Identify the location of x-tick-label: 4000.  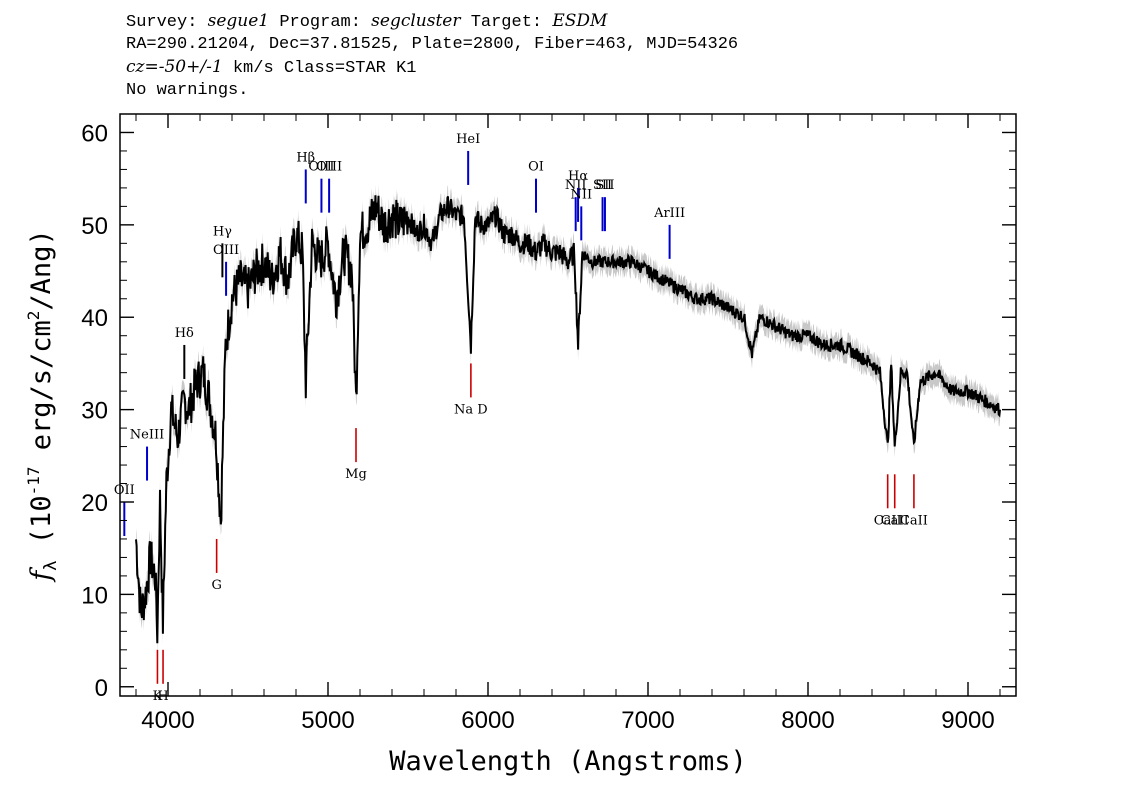
(167, 720).